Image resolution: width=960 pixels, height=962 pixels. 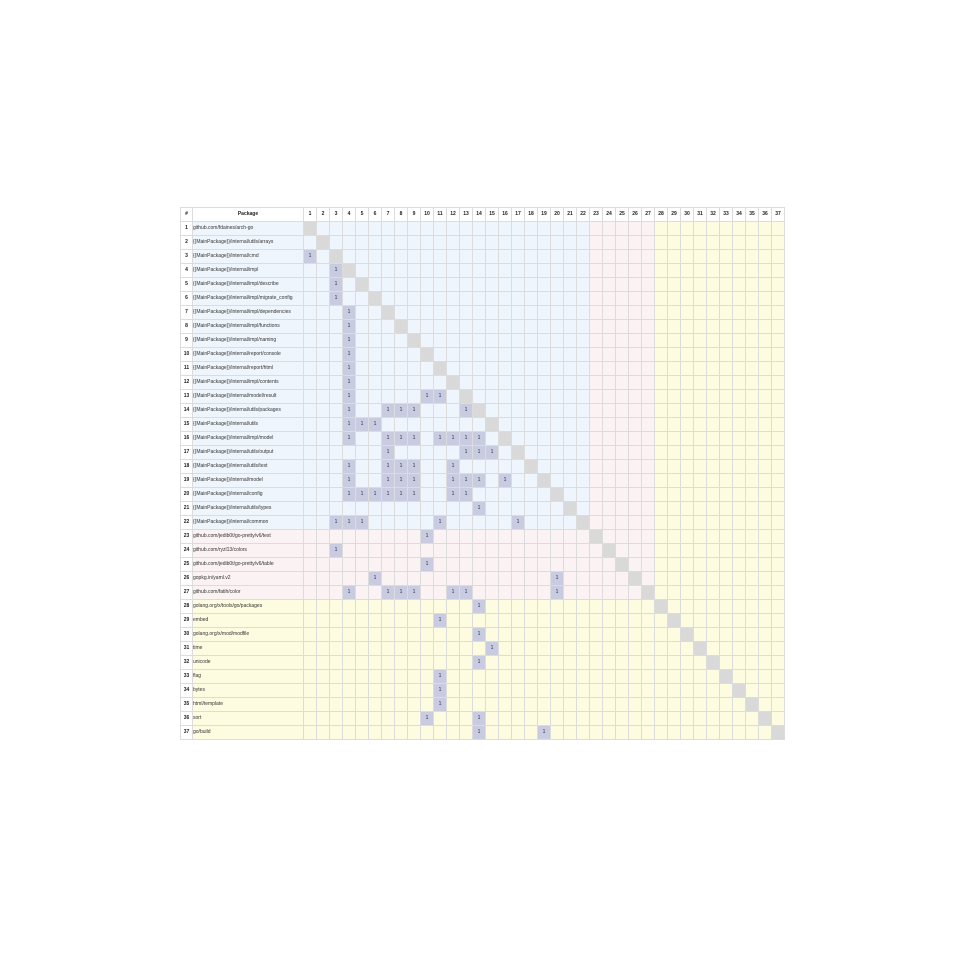 I want to click on row-index: 34, so click(x=186, y=690).